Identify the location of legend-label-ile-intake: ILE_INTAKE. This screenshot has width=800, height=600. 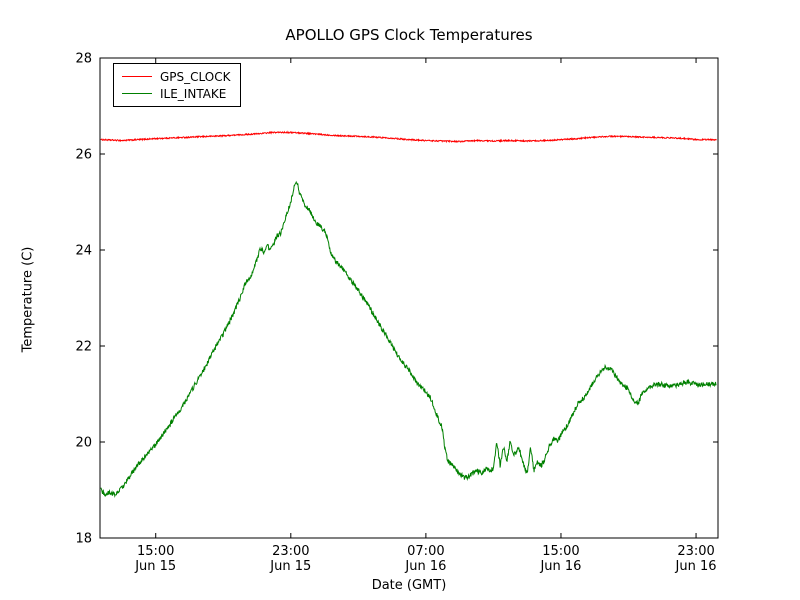
(193, 93).